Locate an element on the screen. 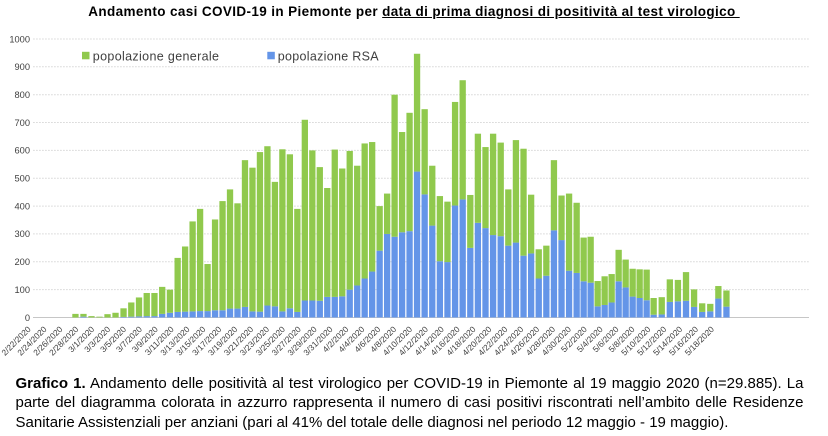  svg-text: 100 is located at coordinates (22, 290).